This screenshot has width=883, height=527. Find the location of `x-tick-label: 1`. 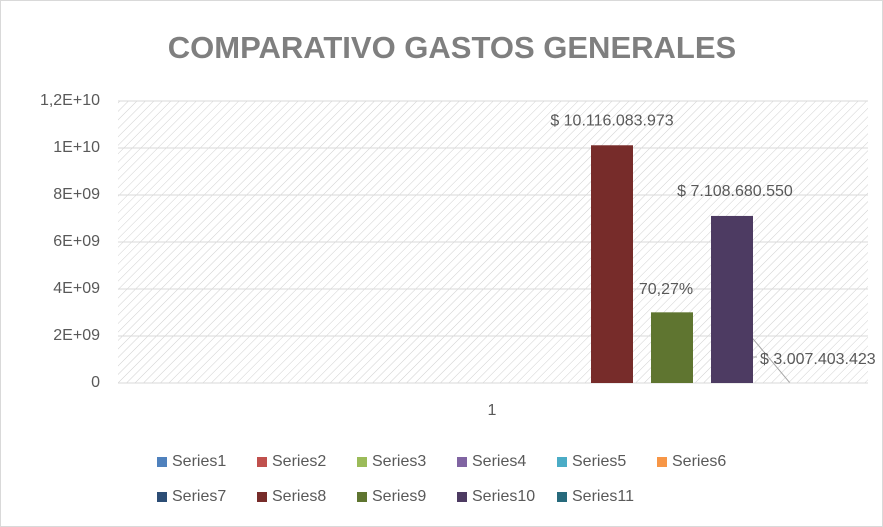

x-tick-label: 1 is located at coordinates (492, 410).